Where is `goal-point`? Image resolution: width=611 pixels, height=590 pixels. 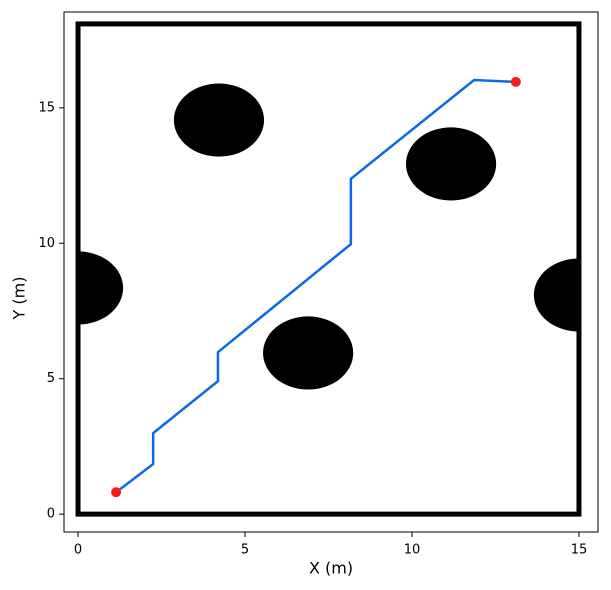
goal-point is located at coordinates (515, 81).